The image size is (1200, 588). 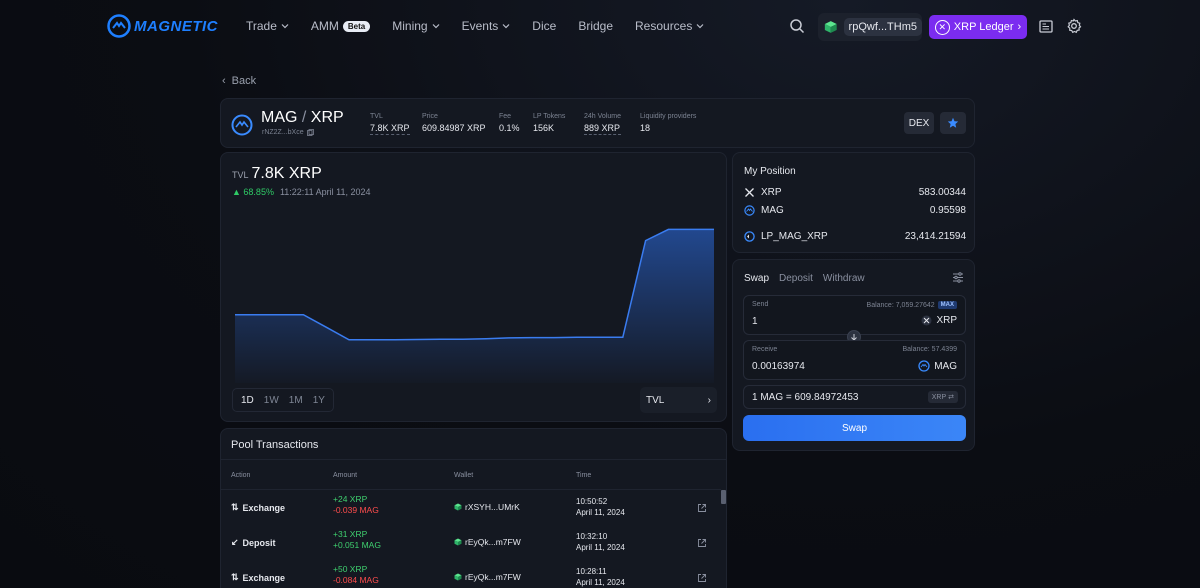 I want to click on stat-value: 889 XRP, so click(x=602, y=129).